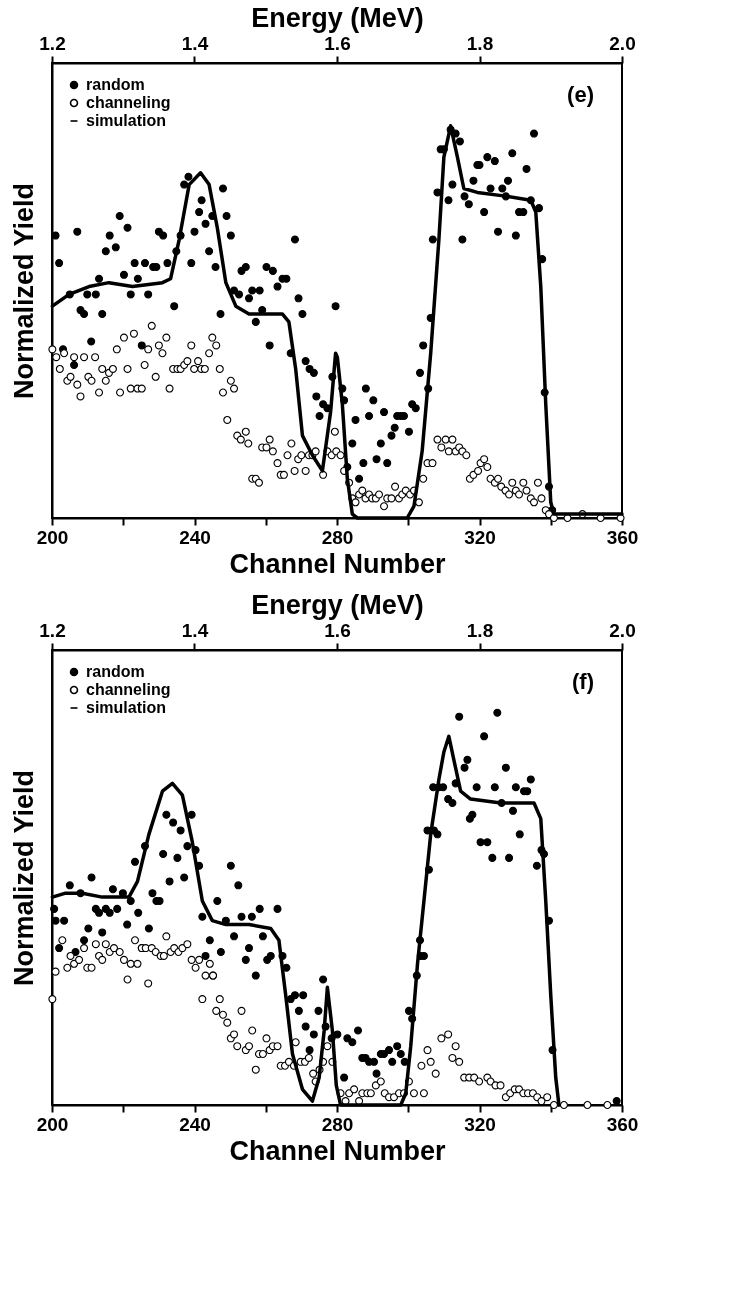 The height and width of the screenshot is (1302, 740). What do you see at coordinates (583, 681) in the screenshot?
I see `text: (f)` at bounding box center [583, 681].